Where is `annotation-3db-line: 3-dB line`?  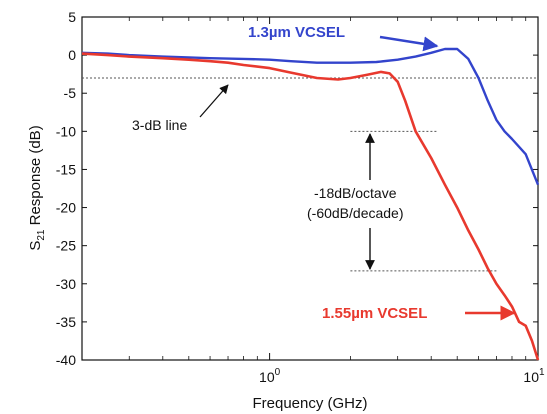 annotation-3db-line: 3-dB line is located at coordinates (159, 125).